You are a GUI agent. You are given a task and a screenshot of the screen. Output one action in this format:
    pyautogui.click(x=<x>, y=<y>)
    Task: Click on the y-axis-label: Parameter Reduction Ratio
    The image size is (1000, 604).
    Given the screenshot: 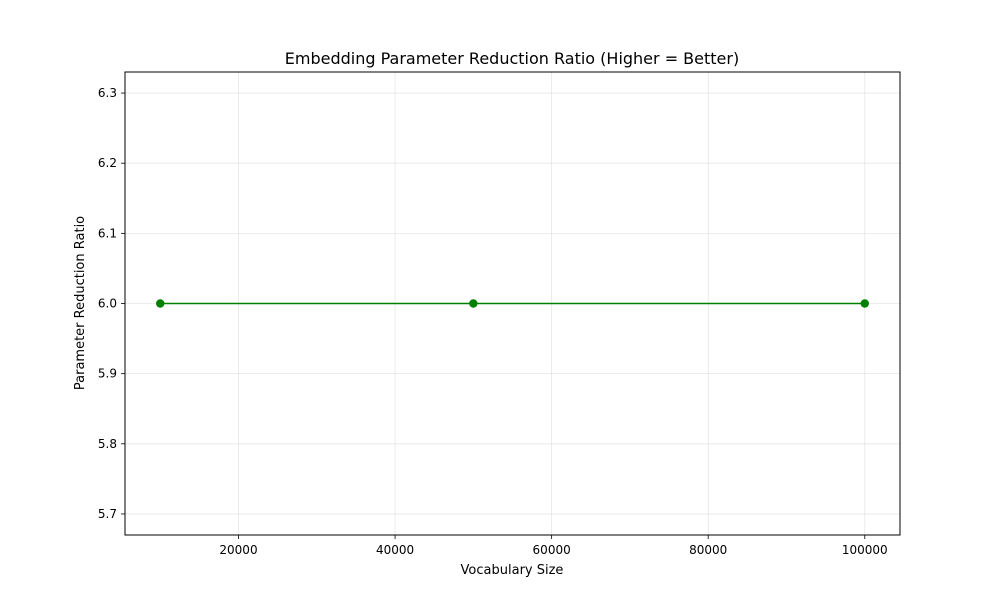 What is the action you would take?
    pyautogui.click(x=80, y=303)
    